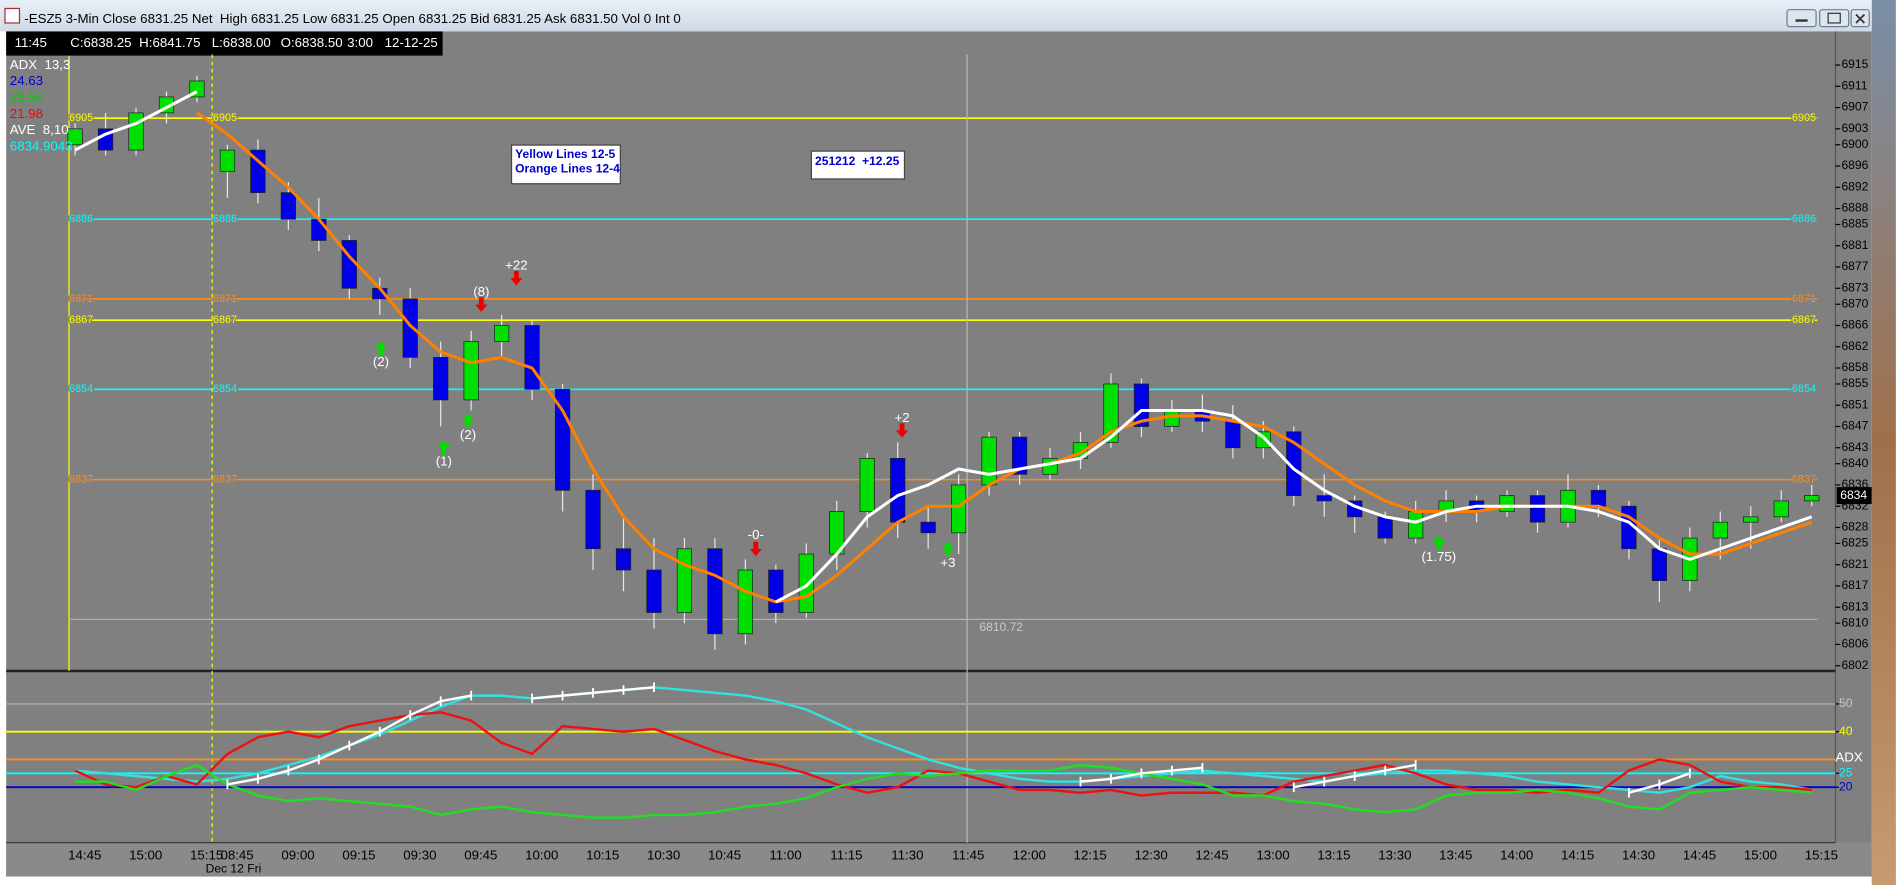 The width and height of the screenshot is (1896, 890). What do you see at coordinates (169, 42) in the screenshot?
I see `info-text: H:6841.75` at bounding box center [169, 42].